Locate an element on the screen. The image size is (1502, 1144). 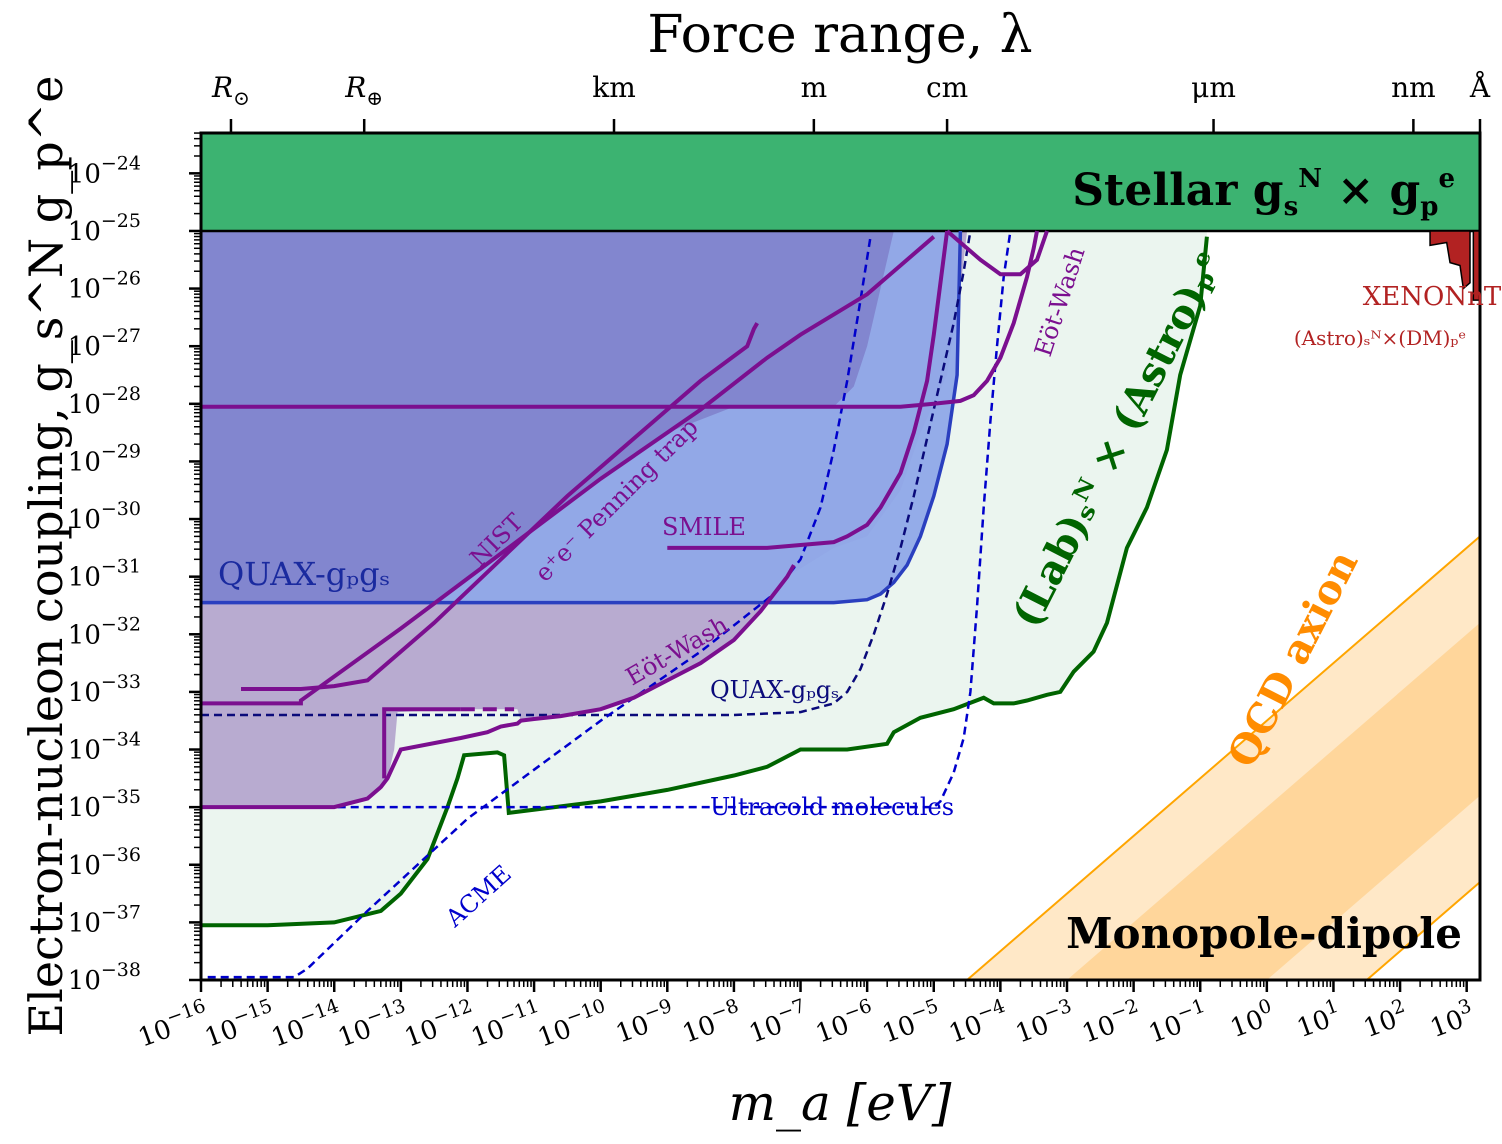
x-axis-label: m_a [eV] is located at coordinates (840, 1103).